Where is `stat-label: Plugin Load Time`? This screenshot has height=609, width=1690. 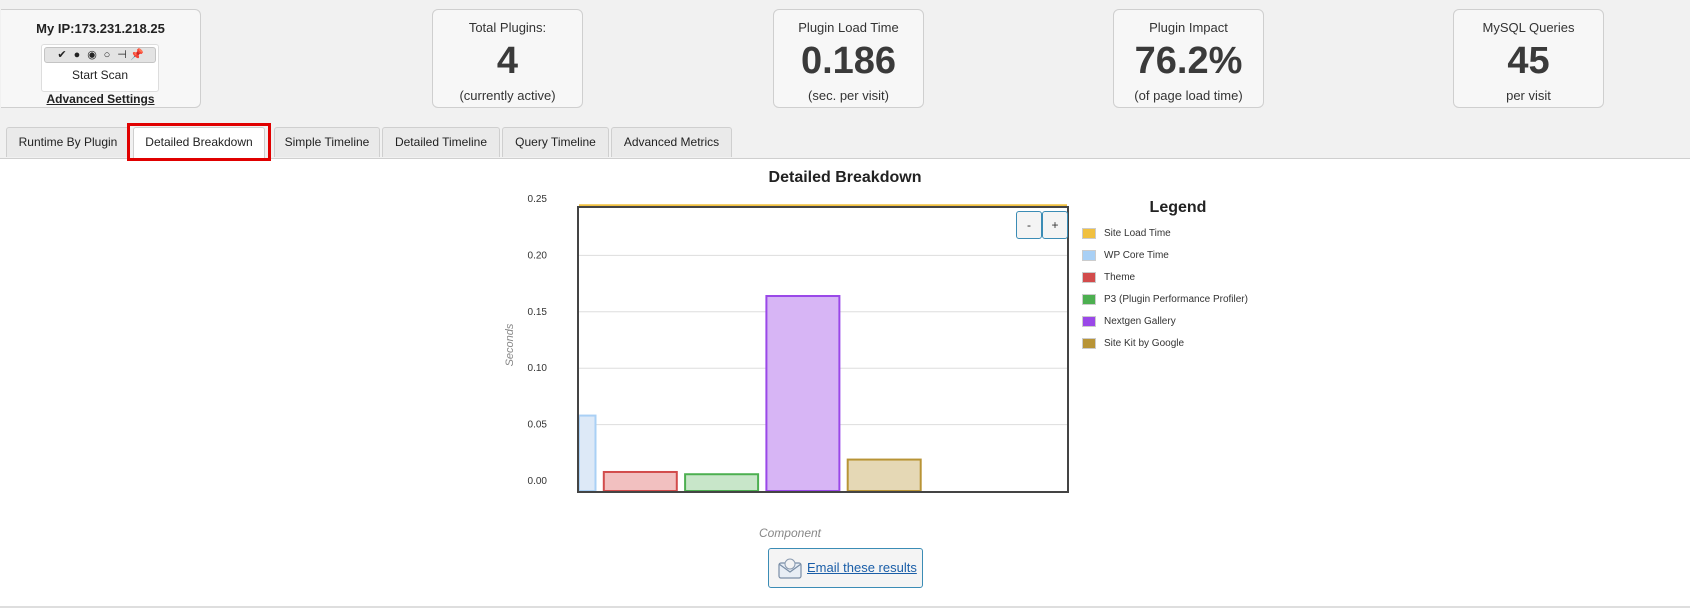 stat-label: Plugin Load Time is located at coordinates (848, 27).